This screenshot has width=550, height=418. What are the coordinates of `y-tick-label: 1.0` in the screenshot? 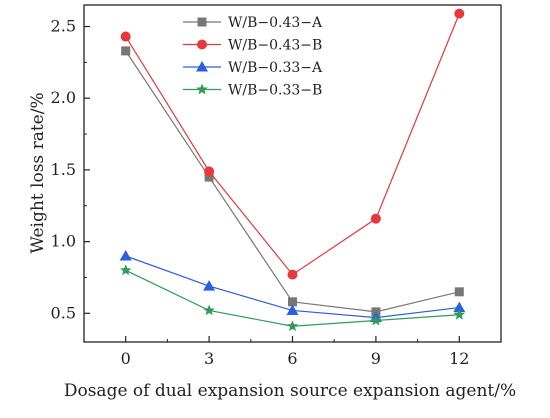 It's located at (63, 241).